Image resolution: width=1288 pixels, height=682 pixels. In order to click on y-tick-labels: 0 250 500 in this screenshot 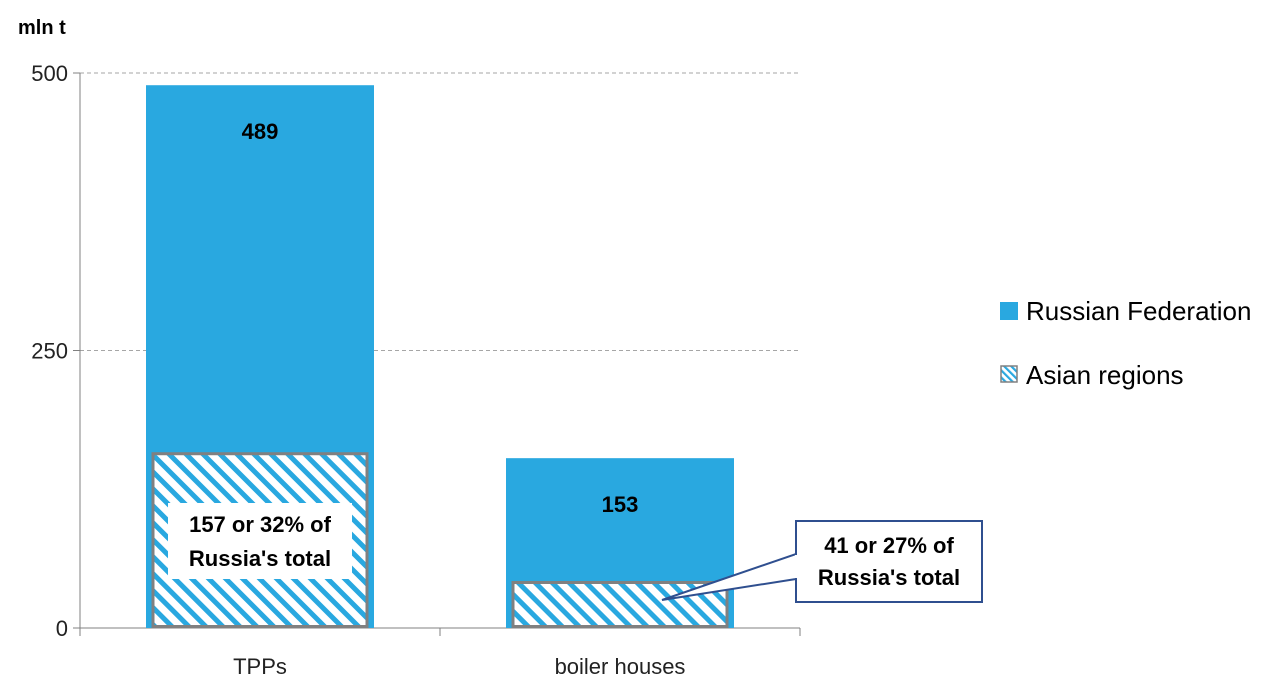, I will do `click(49, 351)`.